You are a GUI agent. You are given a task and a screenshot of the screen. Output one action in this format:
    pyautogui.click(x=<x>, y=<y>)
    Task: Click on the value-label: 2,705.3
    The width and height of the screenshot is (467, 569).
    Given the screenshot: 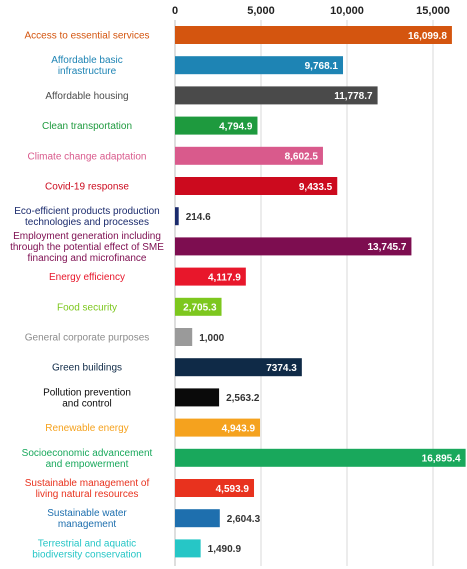 What is the action you would take?
    pyautogui.click(x=200, y=308)
    